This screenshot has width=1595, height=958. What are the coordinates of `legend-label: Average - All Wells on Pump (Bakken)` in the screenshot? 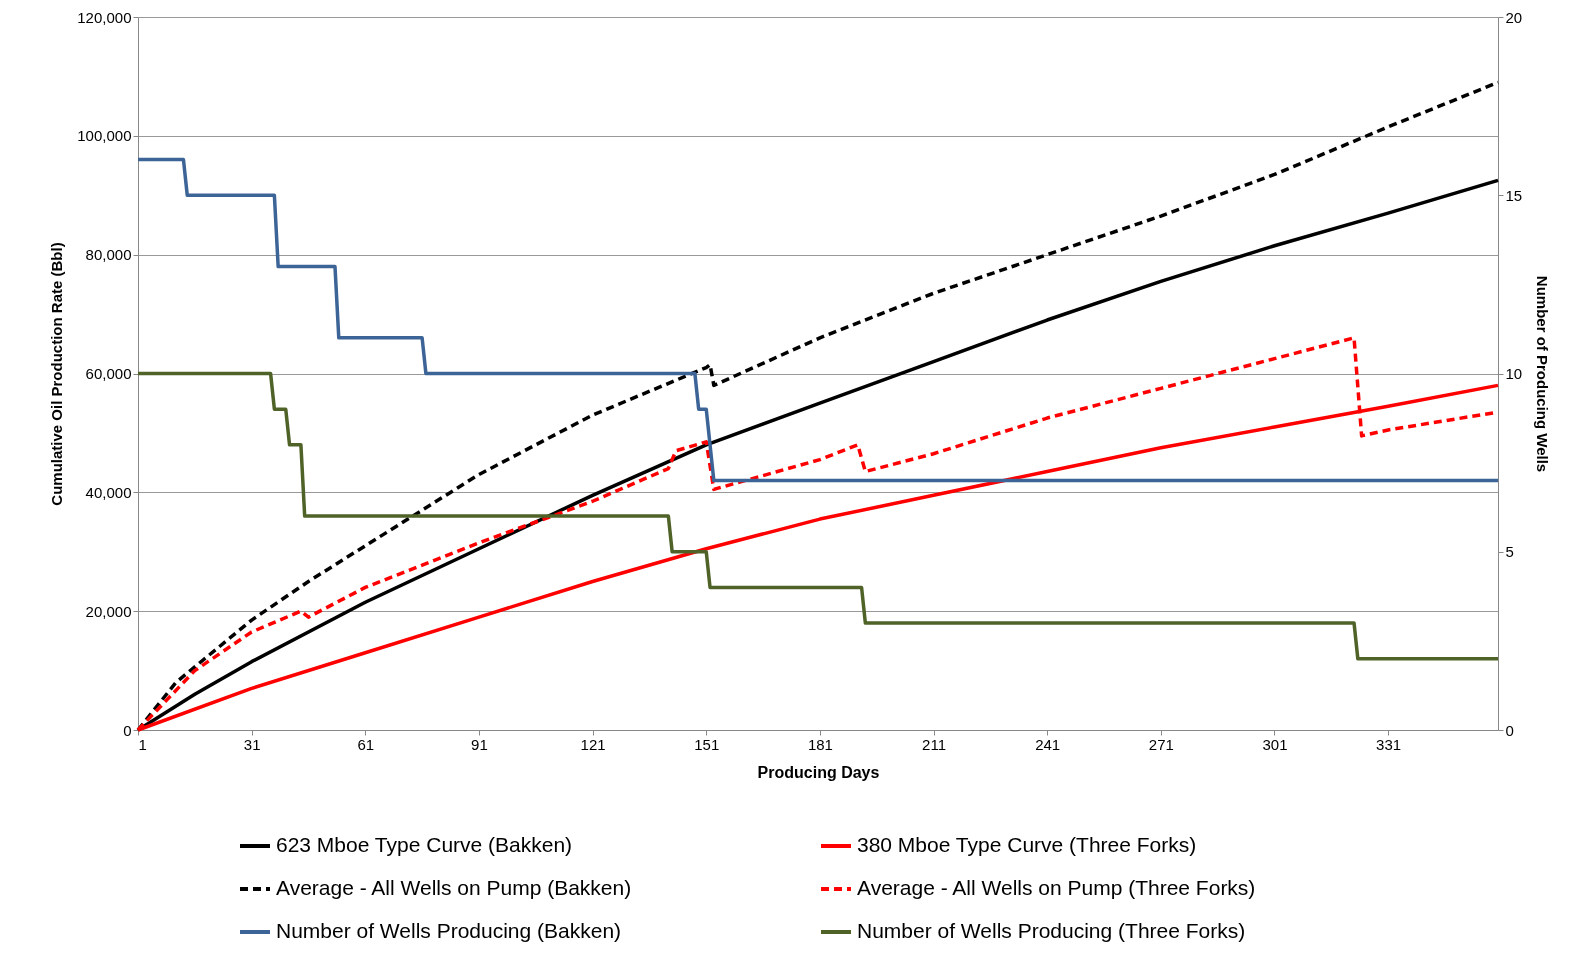 It's located at (454, 887).